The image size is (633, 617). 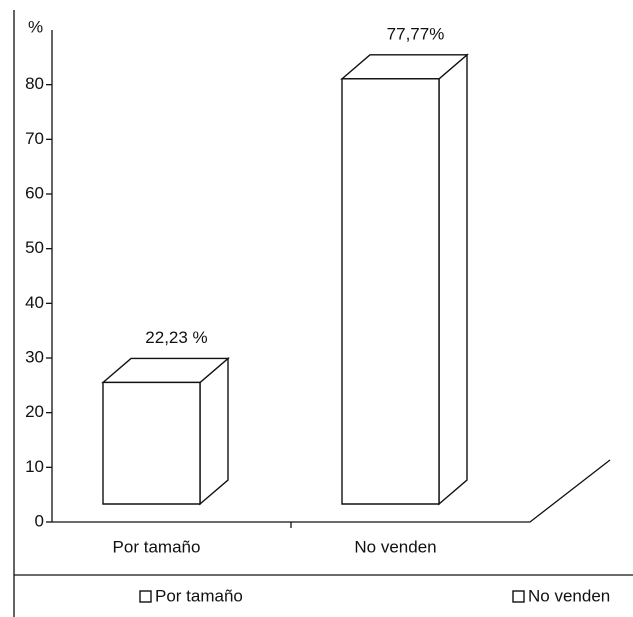 What do you see at coordinates (35, 26) in the screenshot?
I see `y-axis-label: %` at bounding box center [35, 26].